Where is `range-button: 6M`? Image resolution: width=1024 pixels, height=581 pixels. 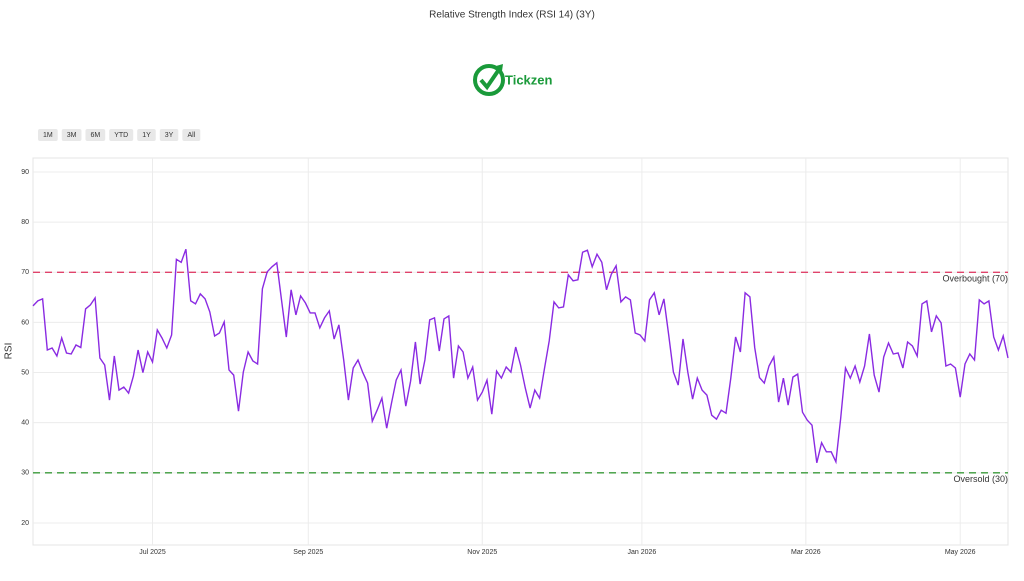
range-button: 6M is located at coordinates (95, 135).